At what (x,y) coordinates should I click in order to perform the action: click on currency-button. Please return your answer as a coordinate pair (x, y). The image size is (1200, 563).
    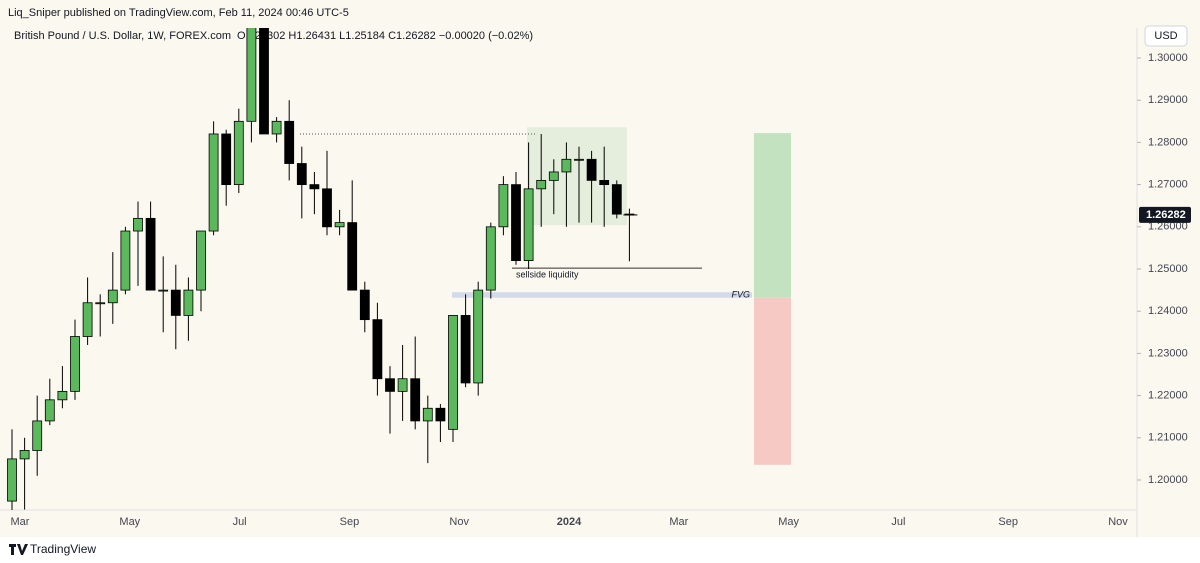
    Looking at the image, I should click on (1166, 36).